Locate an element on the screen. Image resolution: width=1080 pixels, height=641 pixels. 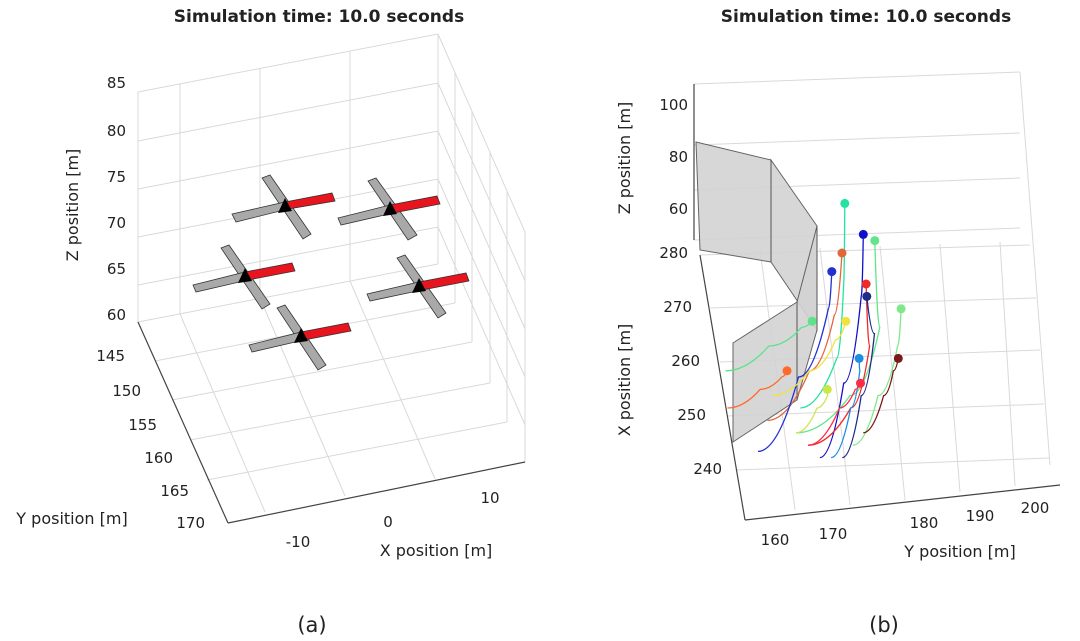
trajectory-layer is located at coordinates (815, 328).